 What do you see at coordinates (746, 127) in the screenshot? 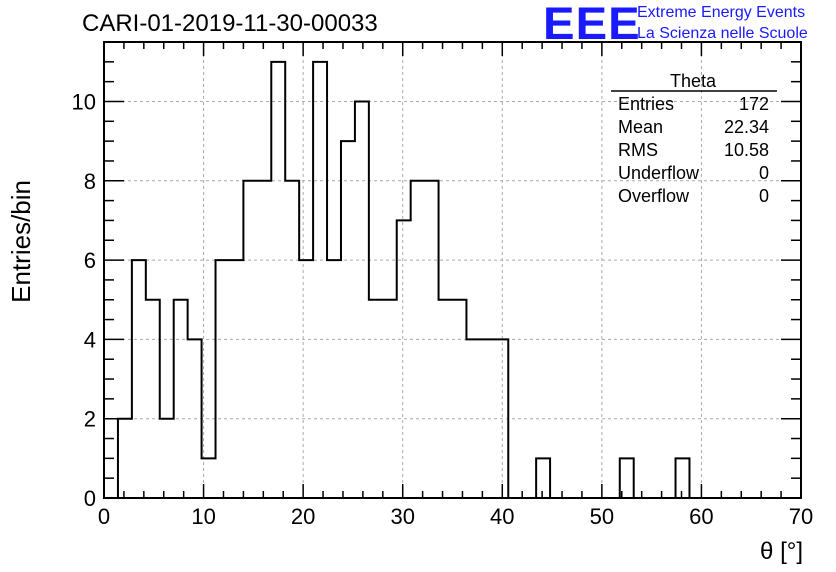
I see `stats-value: 22.34` at bounding box center [746, 127].